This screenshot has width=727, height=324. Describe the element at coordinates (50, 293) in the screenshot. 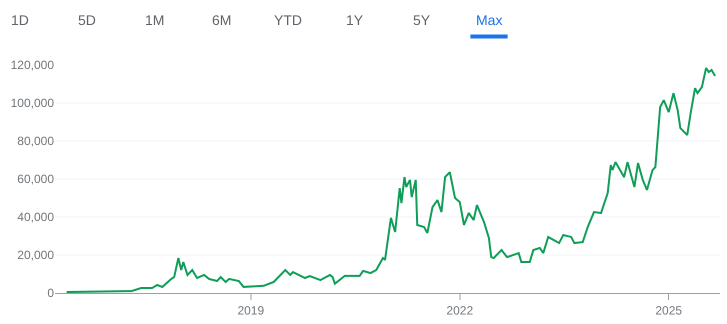

I see `y-tick-label: 0` at that location.